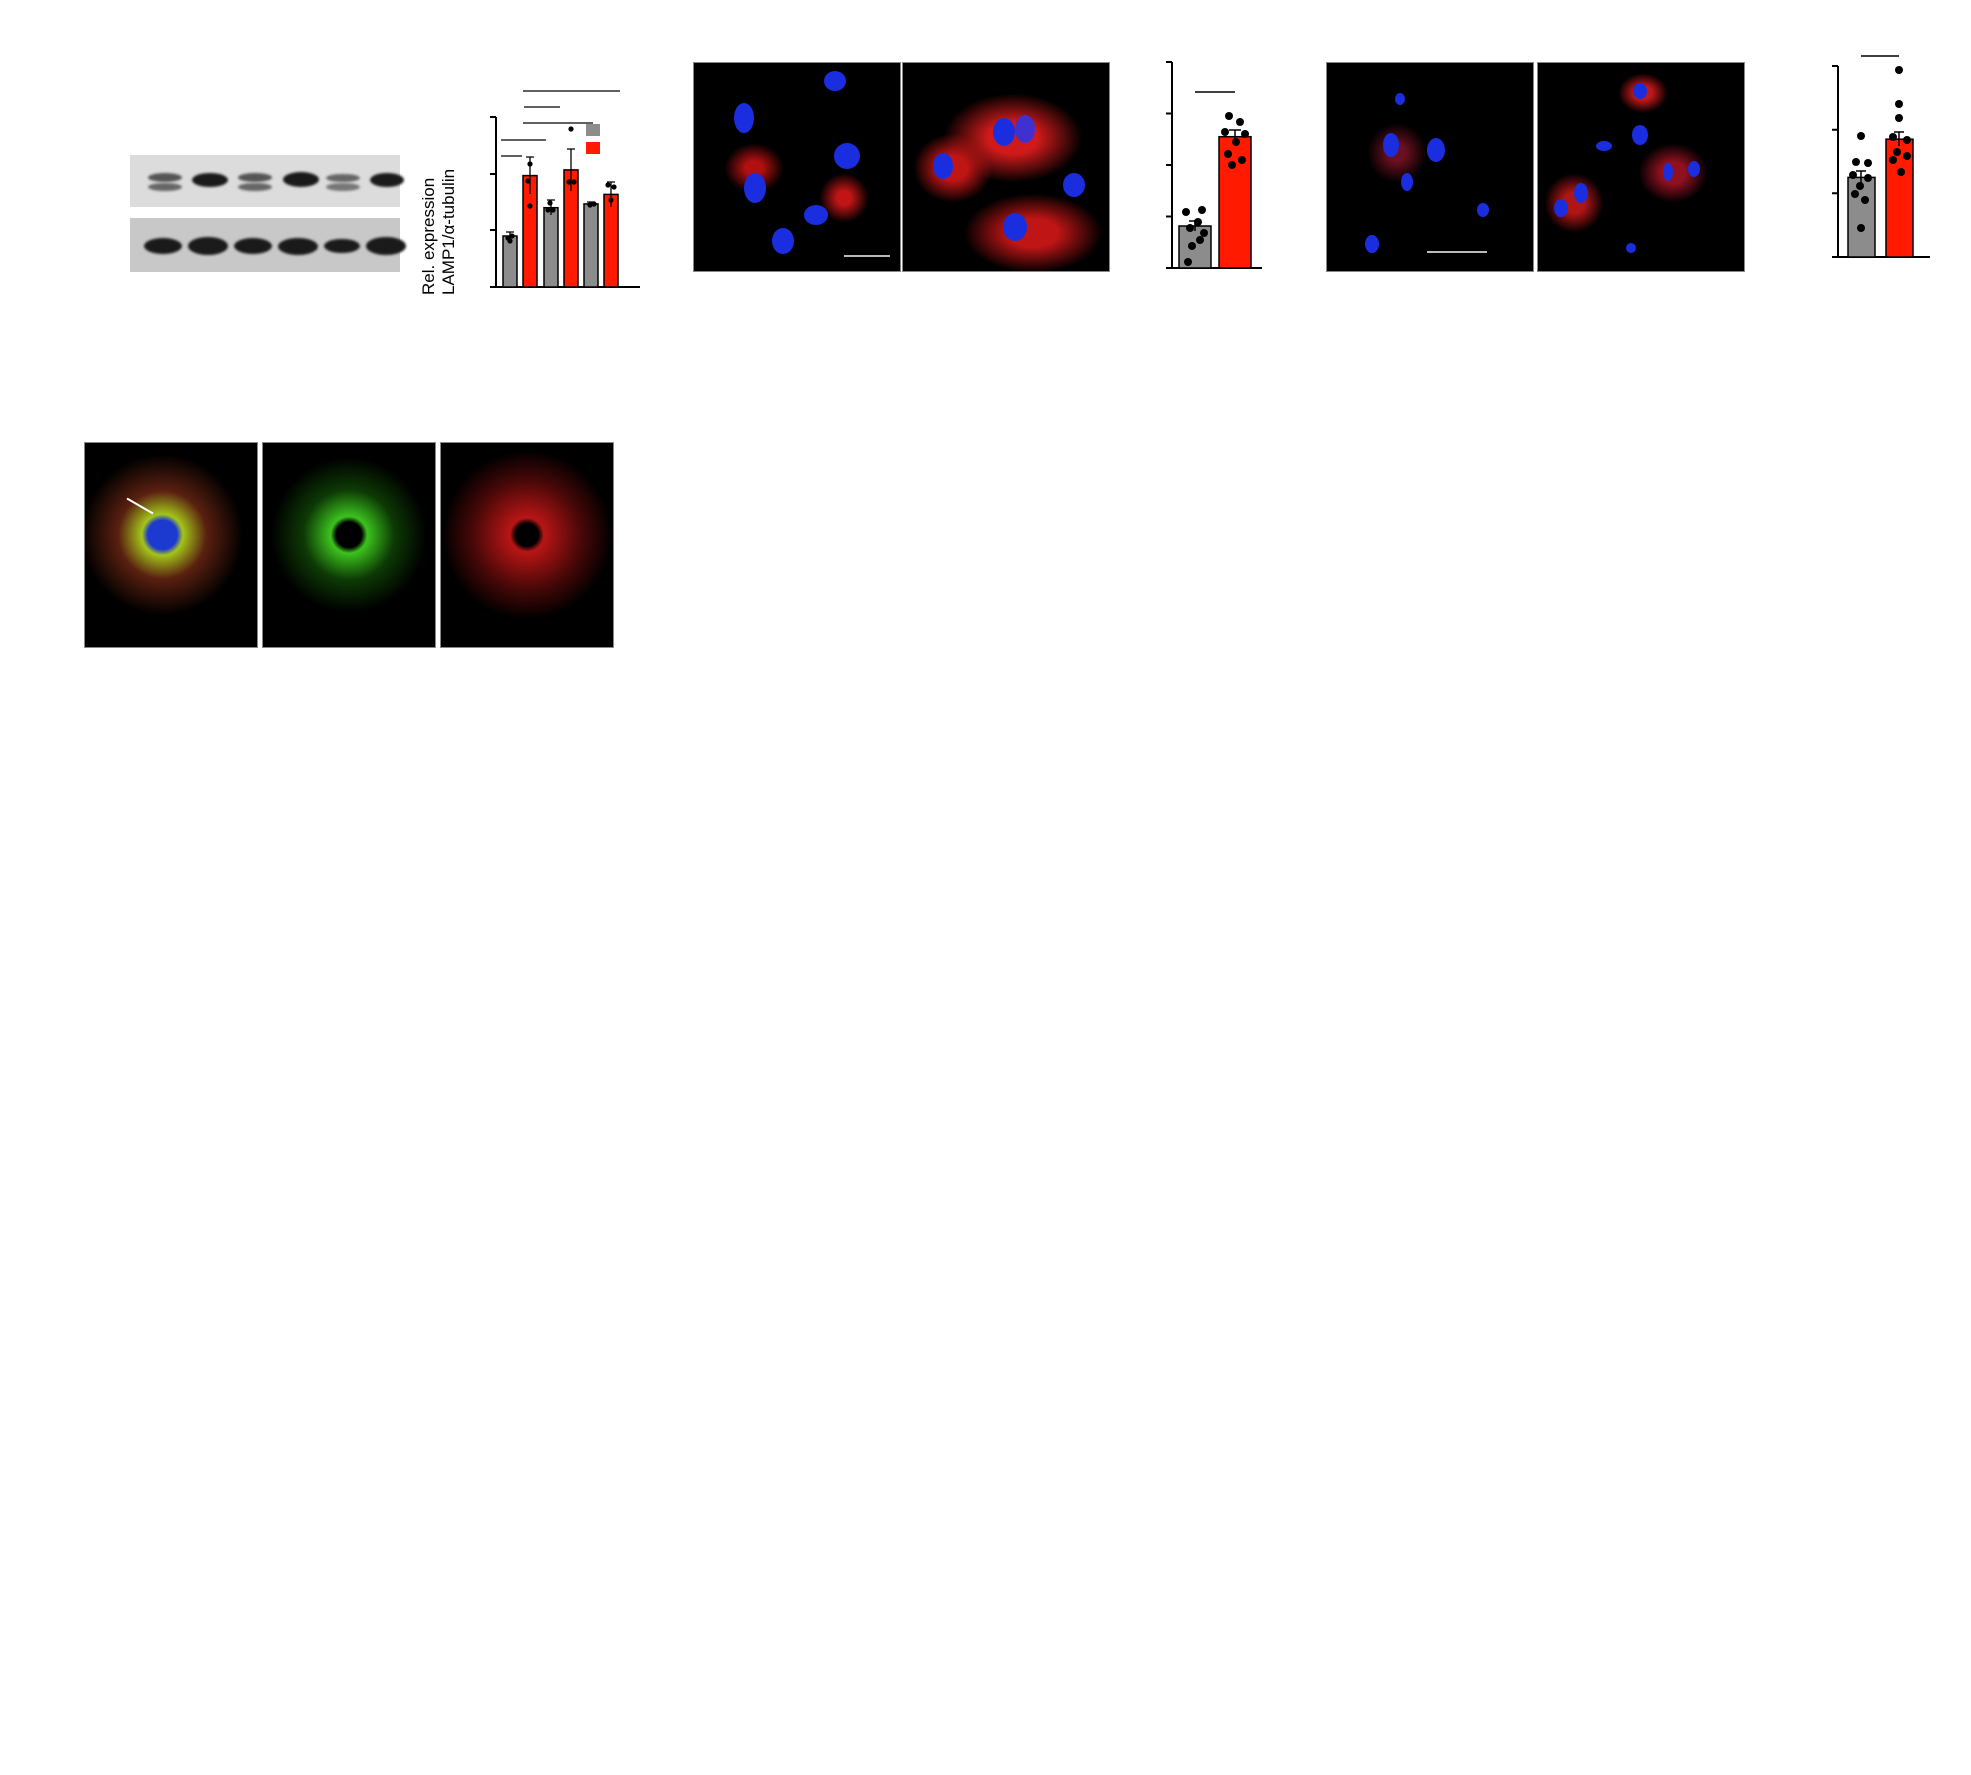 The height and width of the screenshot is (1775, 1971). I want to click on svg-text: Rel. expression, so click(428, 236).